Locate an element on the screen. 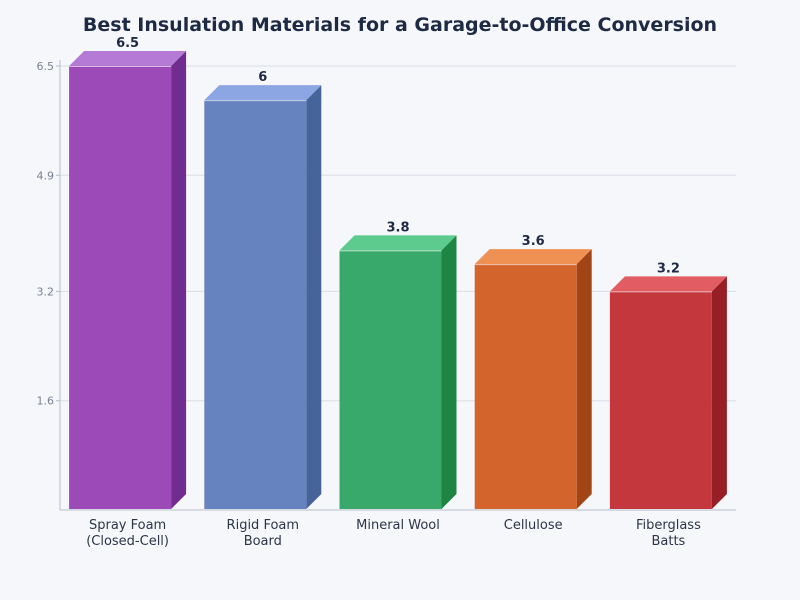 Image resolution: width=800 pixels, height=600 pixels. value-label: 3.6 is located at coordinates (533, 241).